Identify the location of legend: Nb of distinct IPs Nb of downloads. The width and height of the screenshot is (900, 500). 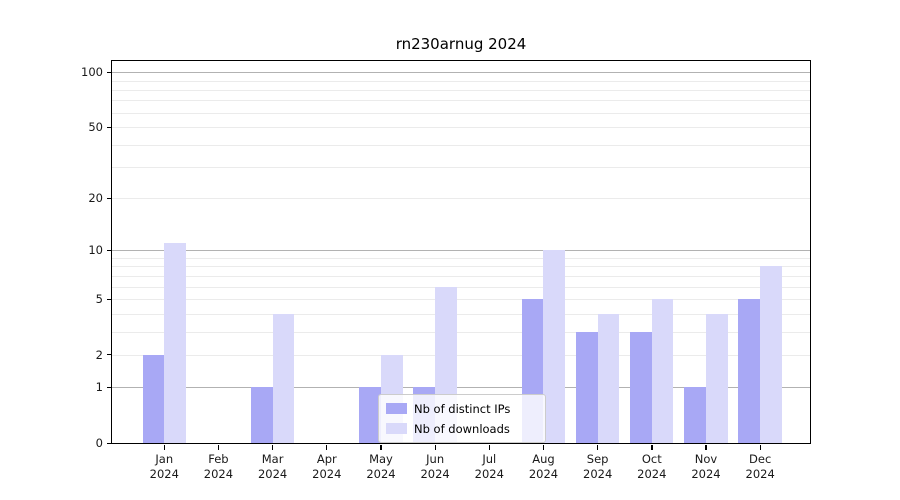
(462, 418).